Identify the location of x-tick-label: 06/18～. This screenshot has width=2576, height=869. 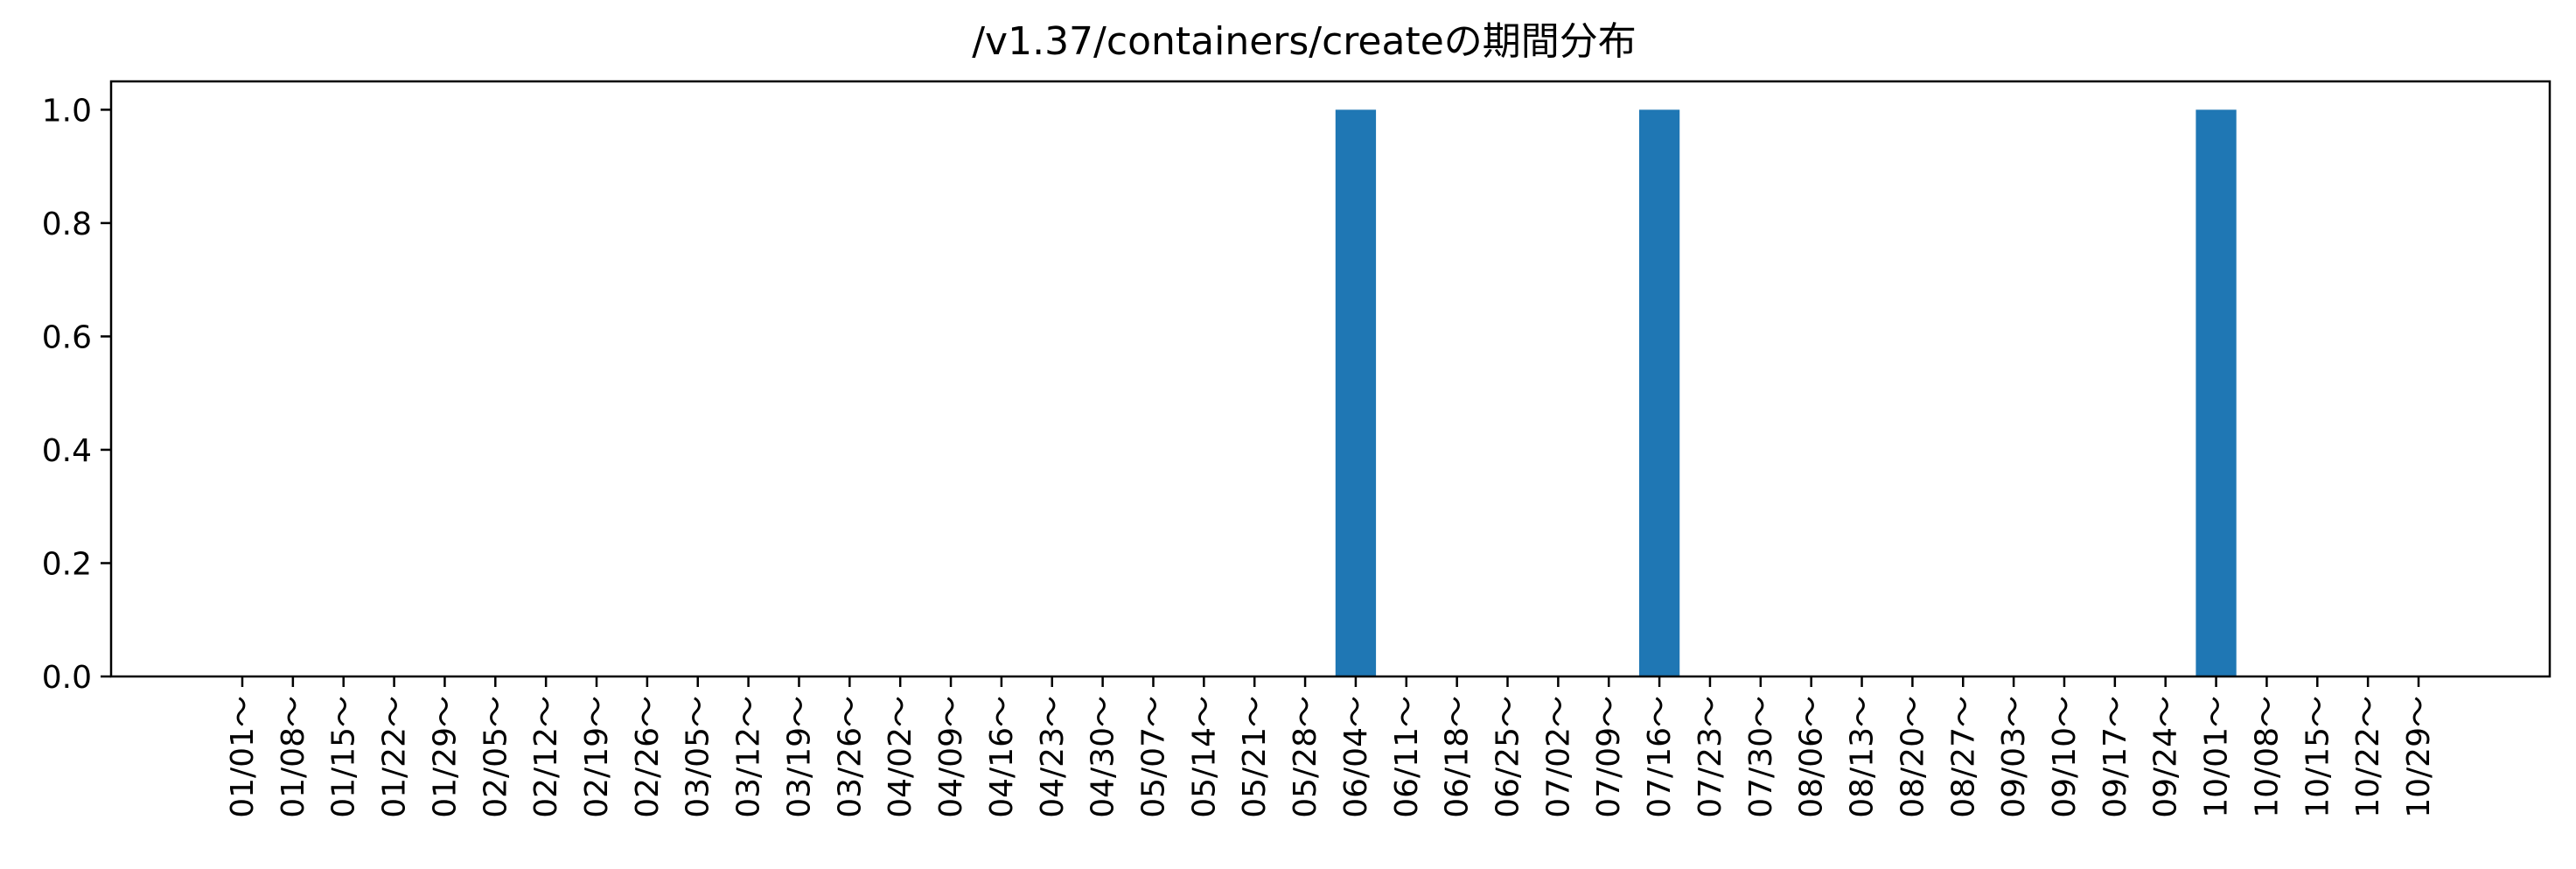
(1458, 757).